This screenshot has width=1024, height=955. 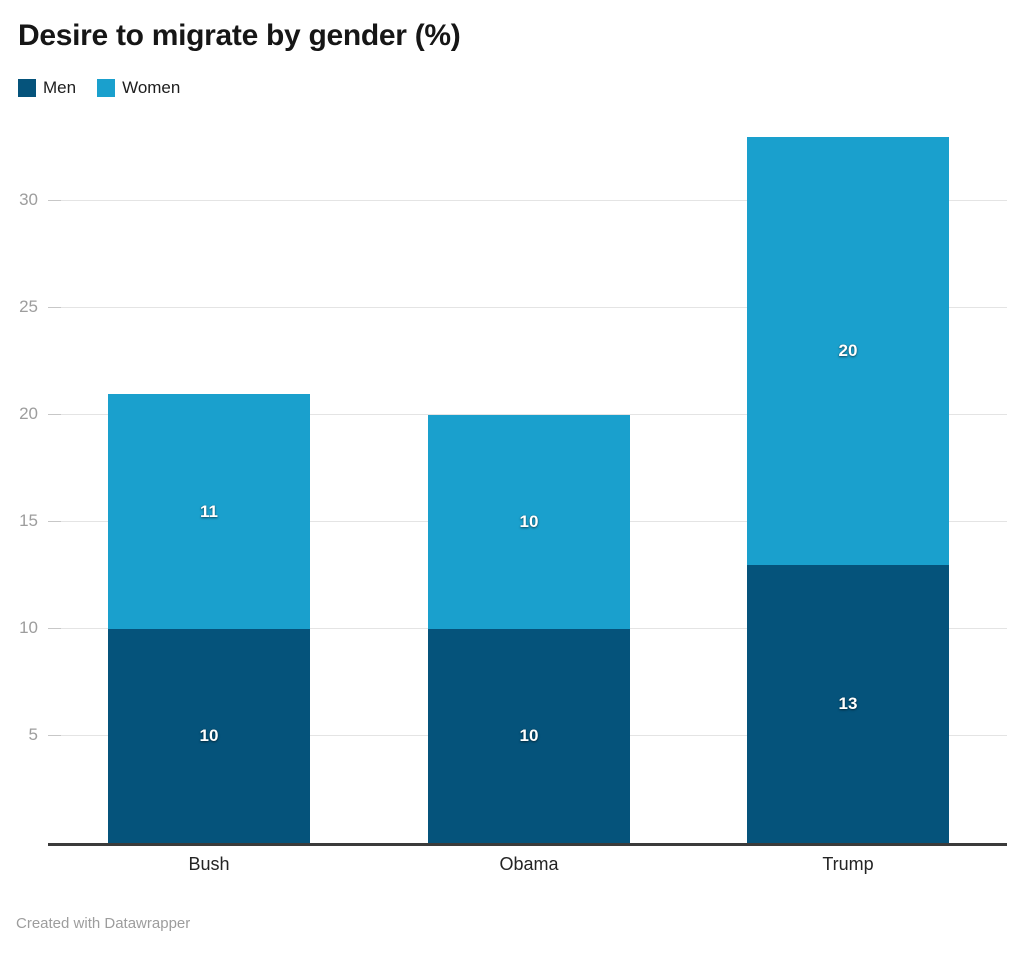 What do you see at coordinates (103, 923) in the screenshot?
I see `datawrapper-attribution-link: Created with Datawrapper` at bounding box center [103, 923].